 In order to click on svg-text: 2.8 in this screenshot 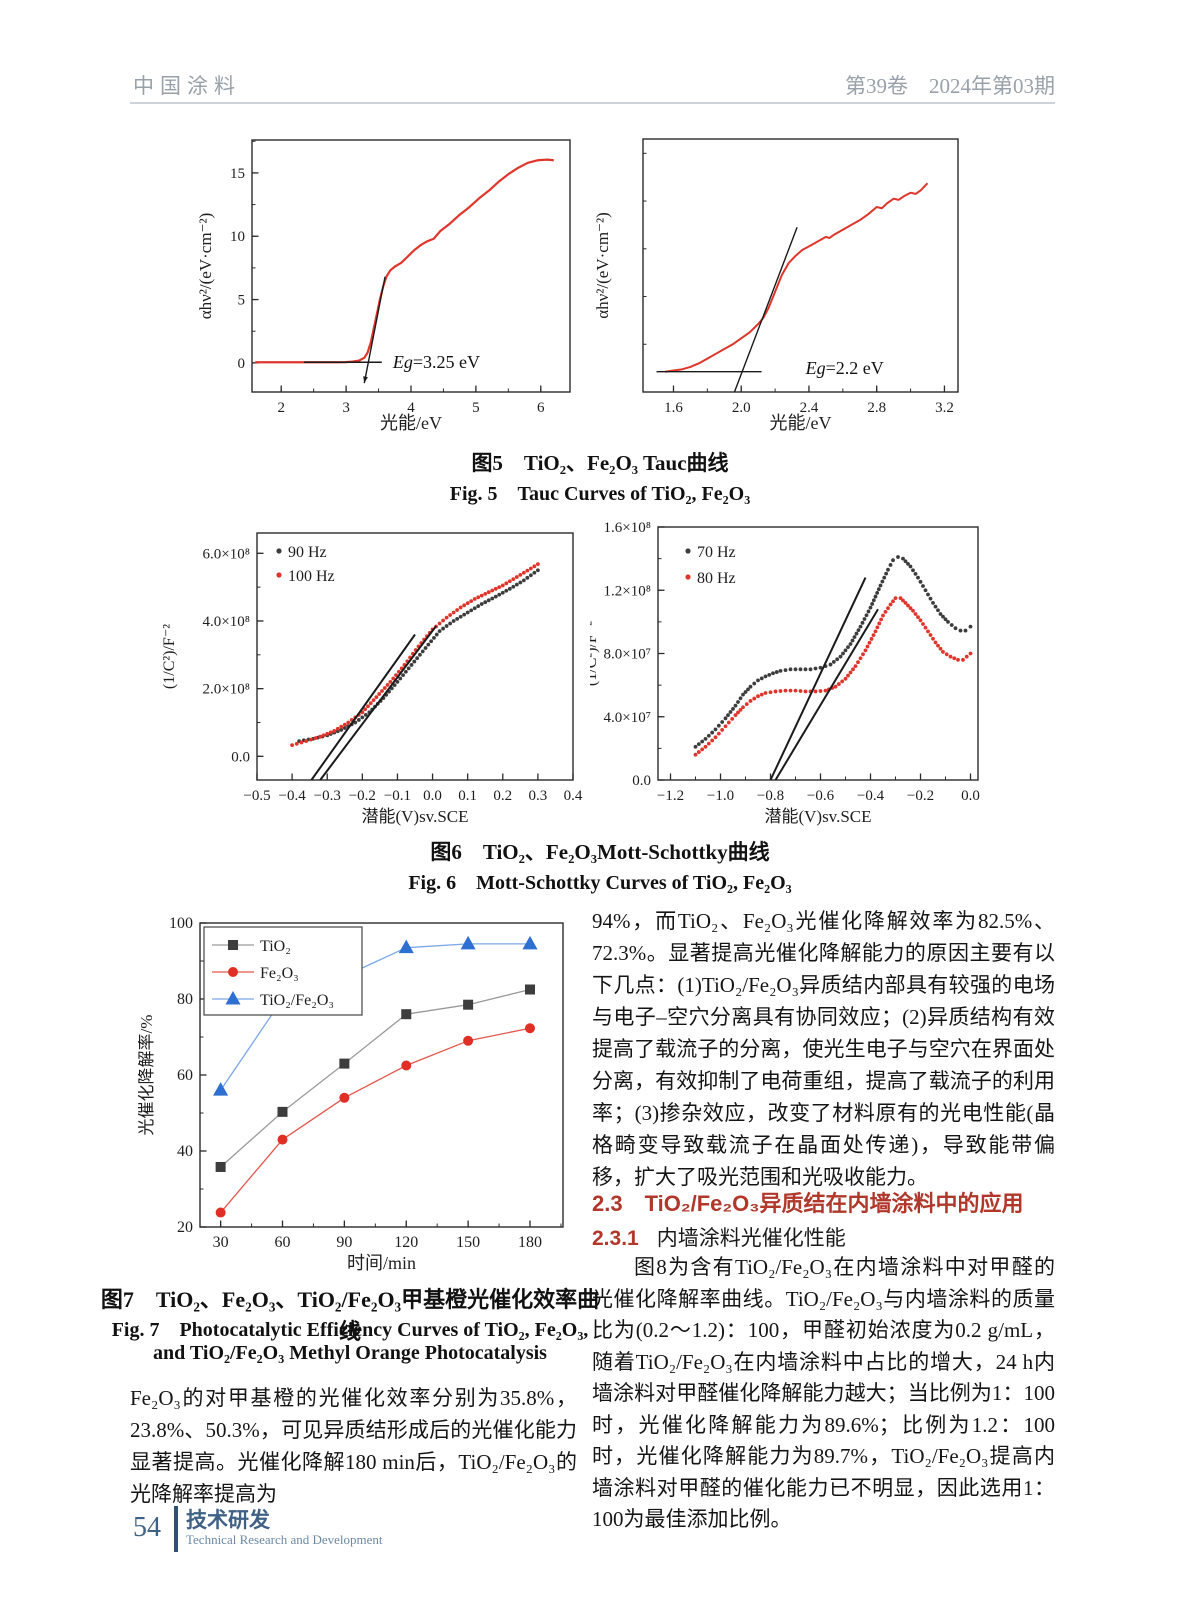, I will do `click(876, 408)`.